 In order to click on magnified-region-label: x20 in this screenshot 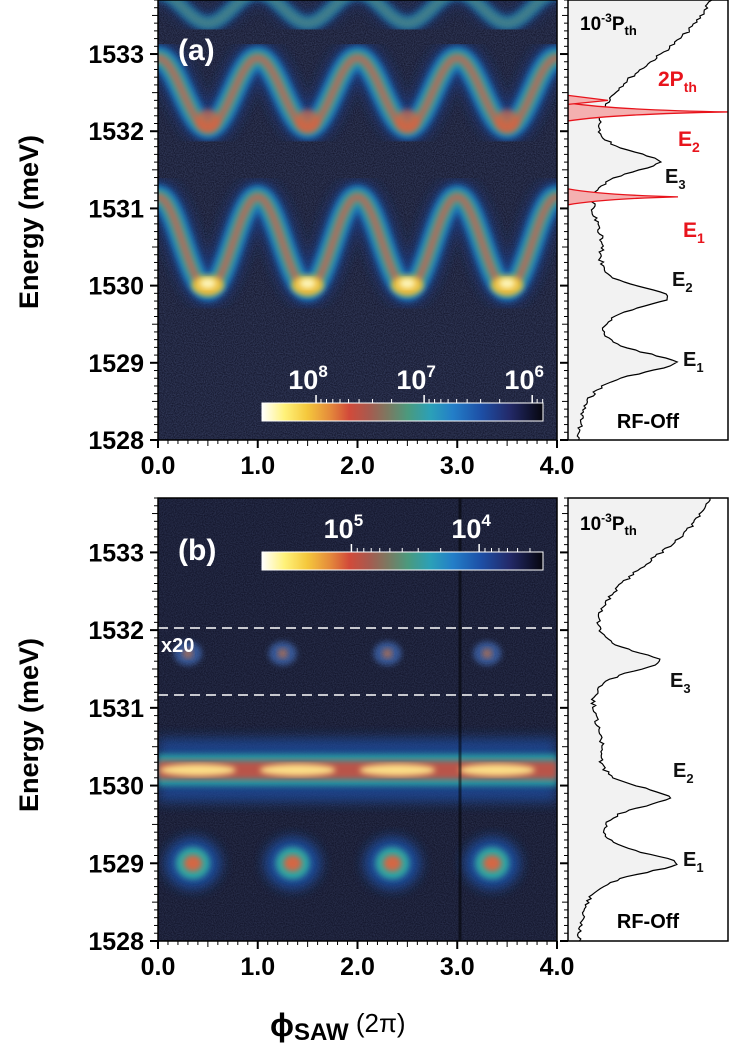, I will do `click(177, 646)`.